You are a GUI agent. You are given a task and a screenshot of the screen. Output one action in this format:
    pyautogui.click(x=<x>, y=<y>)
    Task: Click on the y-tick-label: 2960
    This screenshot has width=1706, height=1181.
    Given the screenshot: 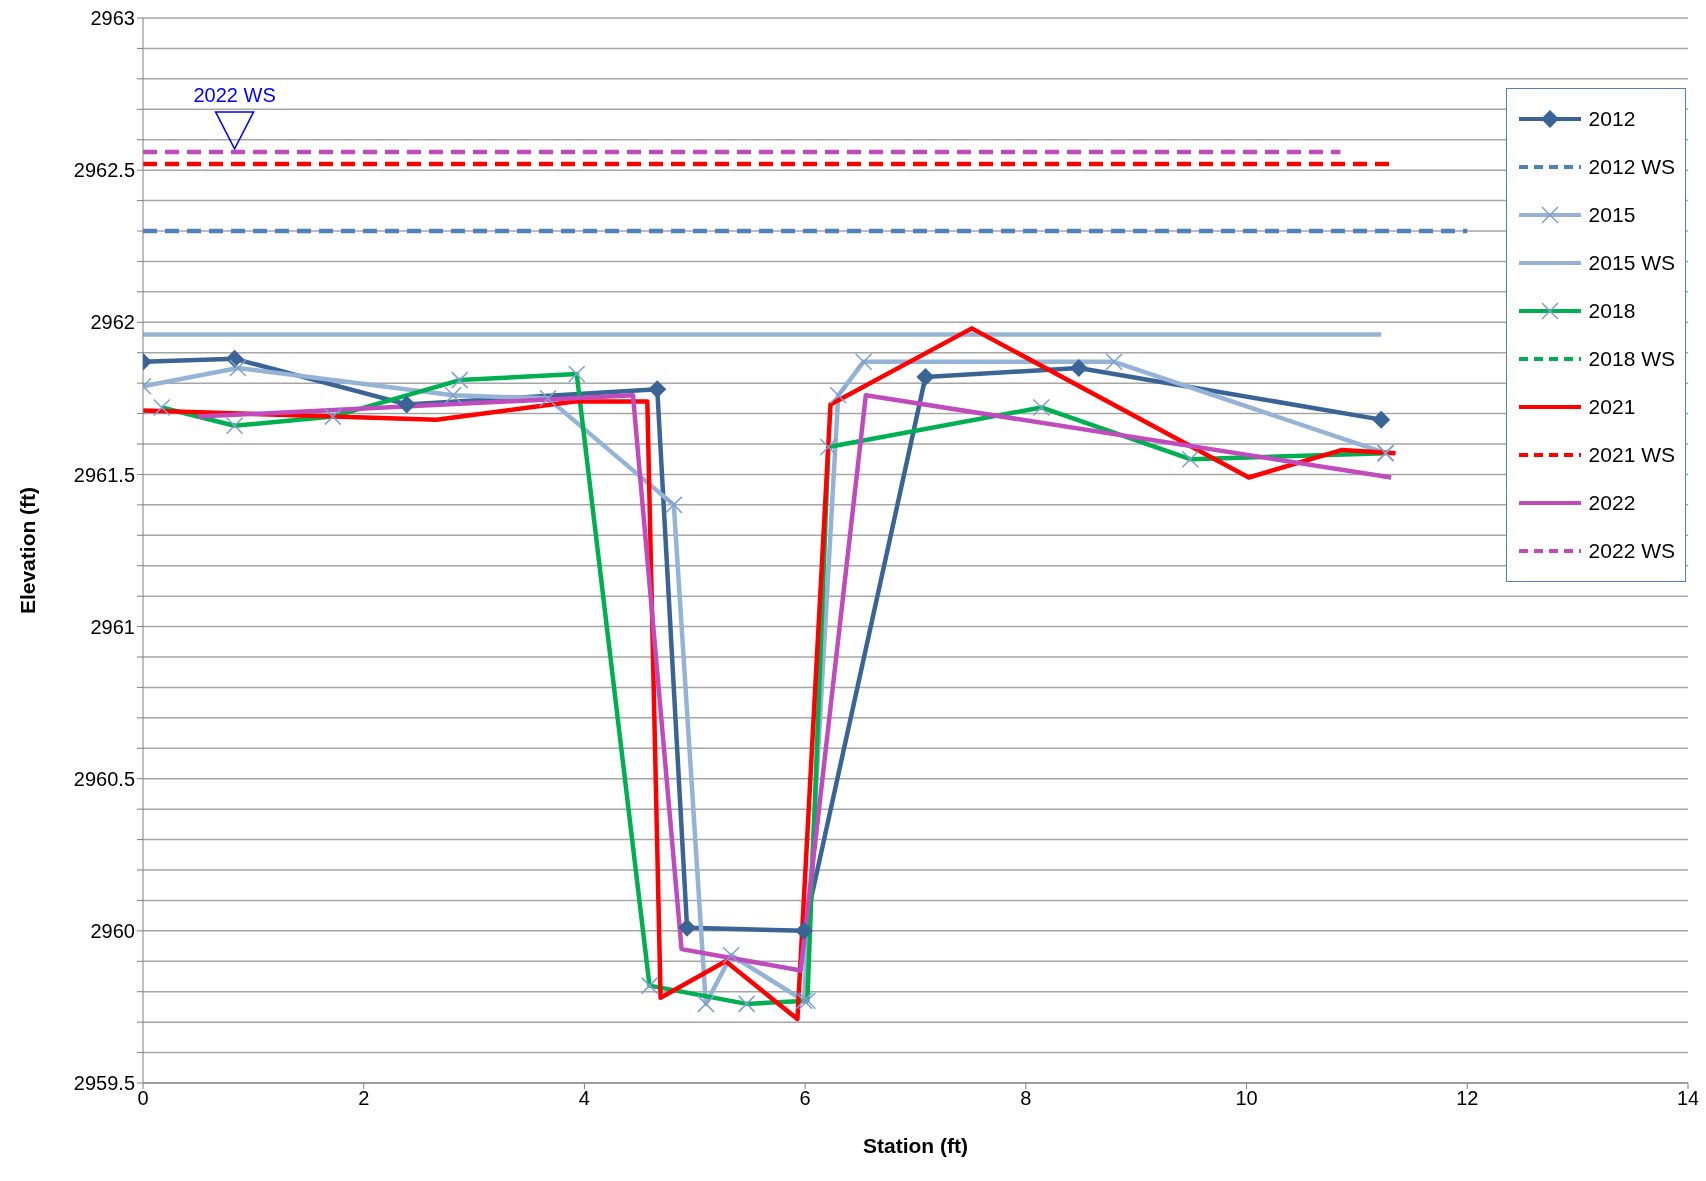 What is the action you would take?
    pyautogui.click(x=112, y=930)
    